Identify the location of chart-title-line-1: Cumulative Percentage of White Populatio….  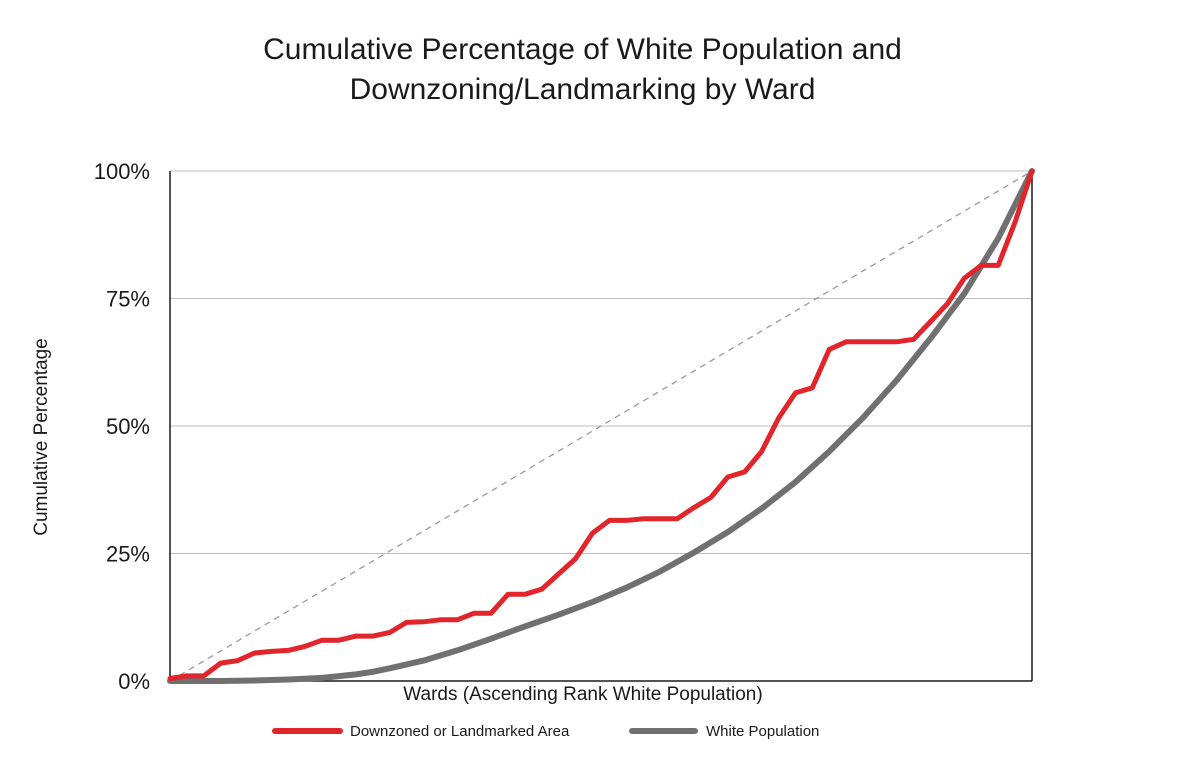
(582, 49).